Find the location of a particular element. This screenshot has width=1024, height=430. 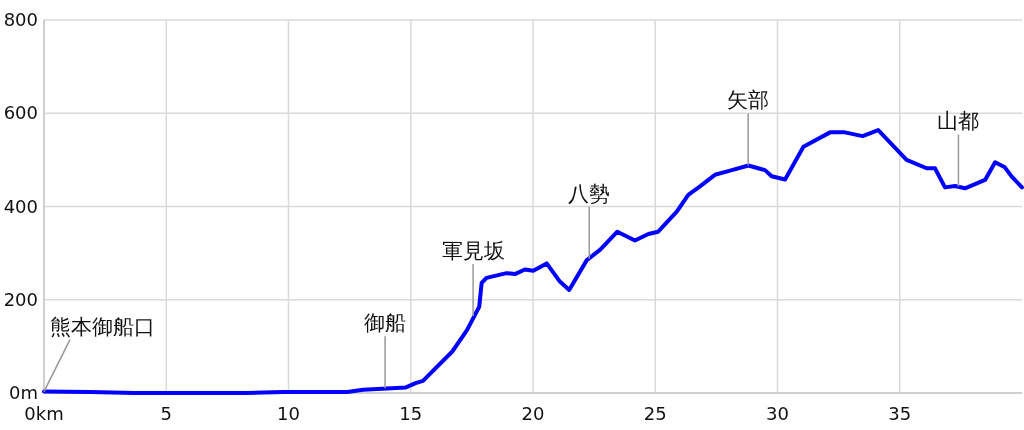

x-tick-label: 20 is located at coordinates (533, 413).